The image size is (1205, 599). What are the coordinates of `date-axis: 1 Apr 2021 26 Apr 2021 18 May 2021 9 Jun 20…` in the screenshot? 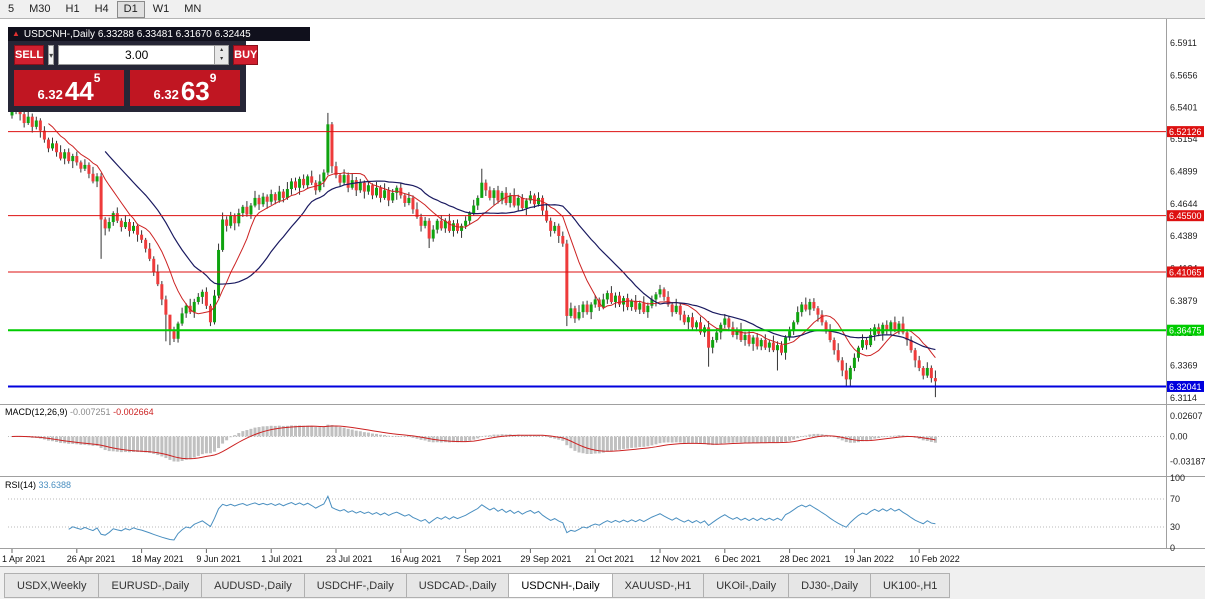 It's located at (481, 556).